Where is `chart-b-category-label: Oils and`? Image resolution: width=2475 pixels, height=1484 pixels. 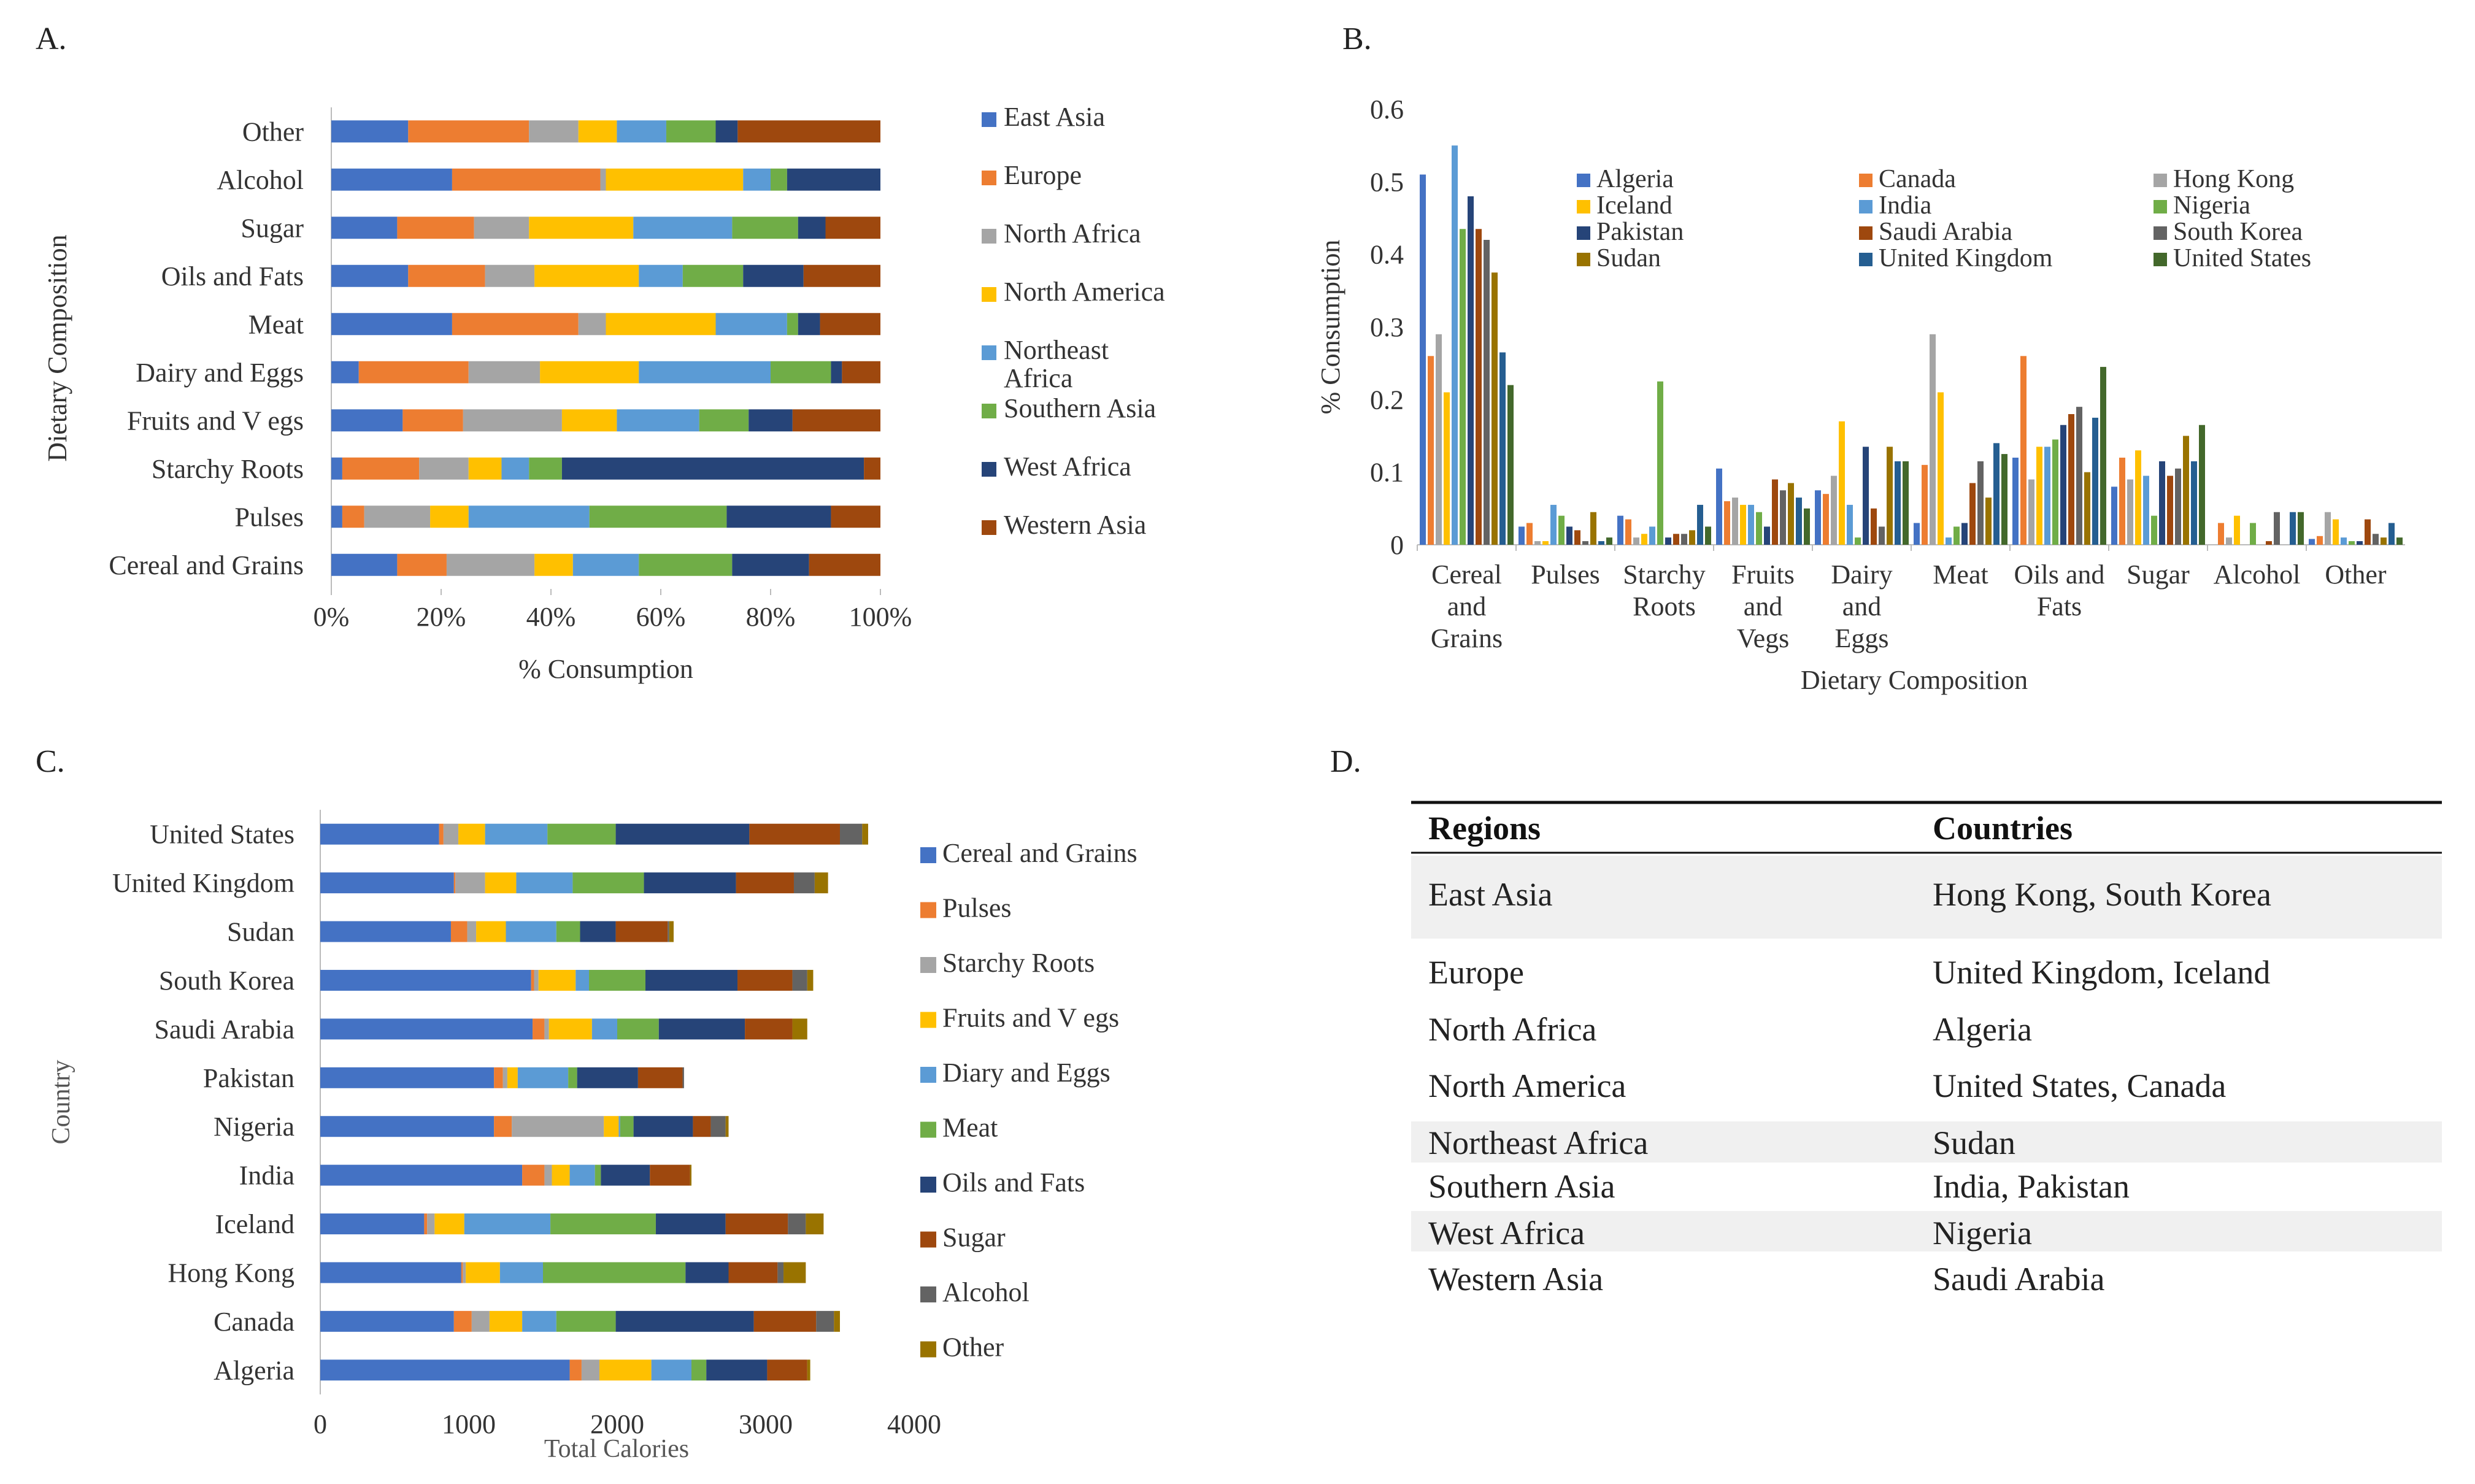
chart-b-category-label: Oils and is located at coordinates (2060, 575).